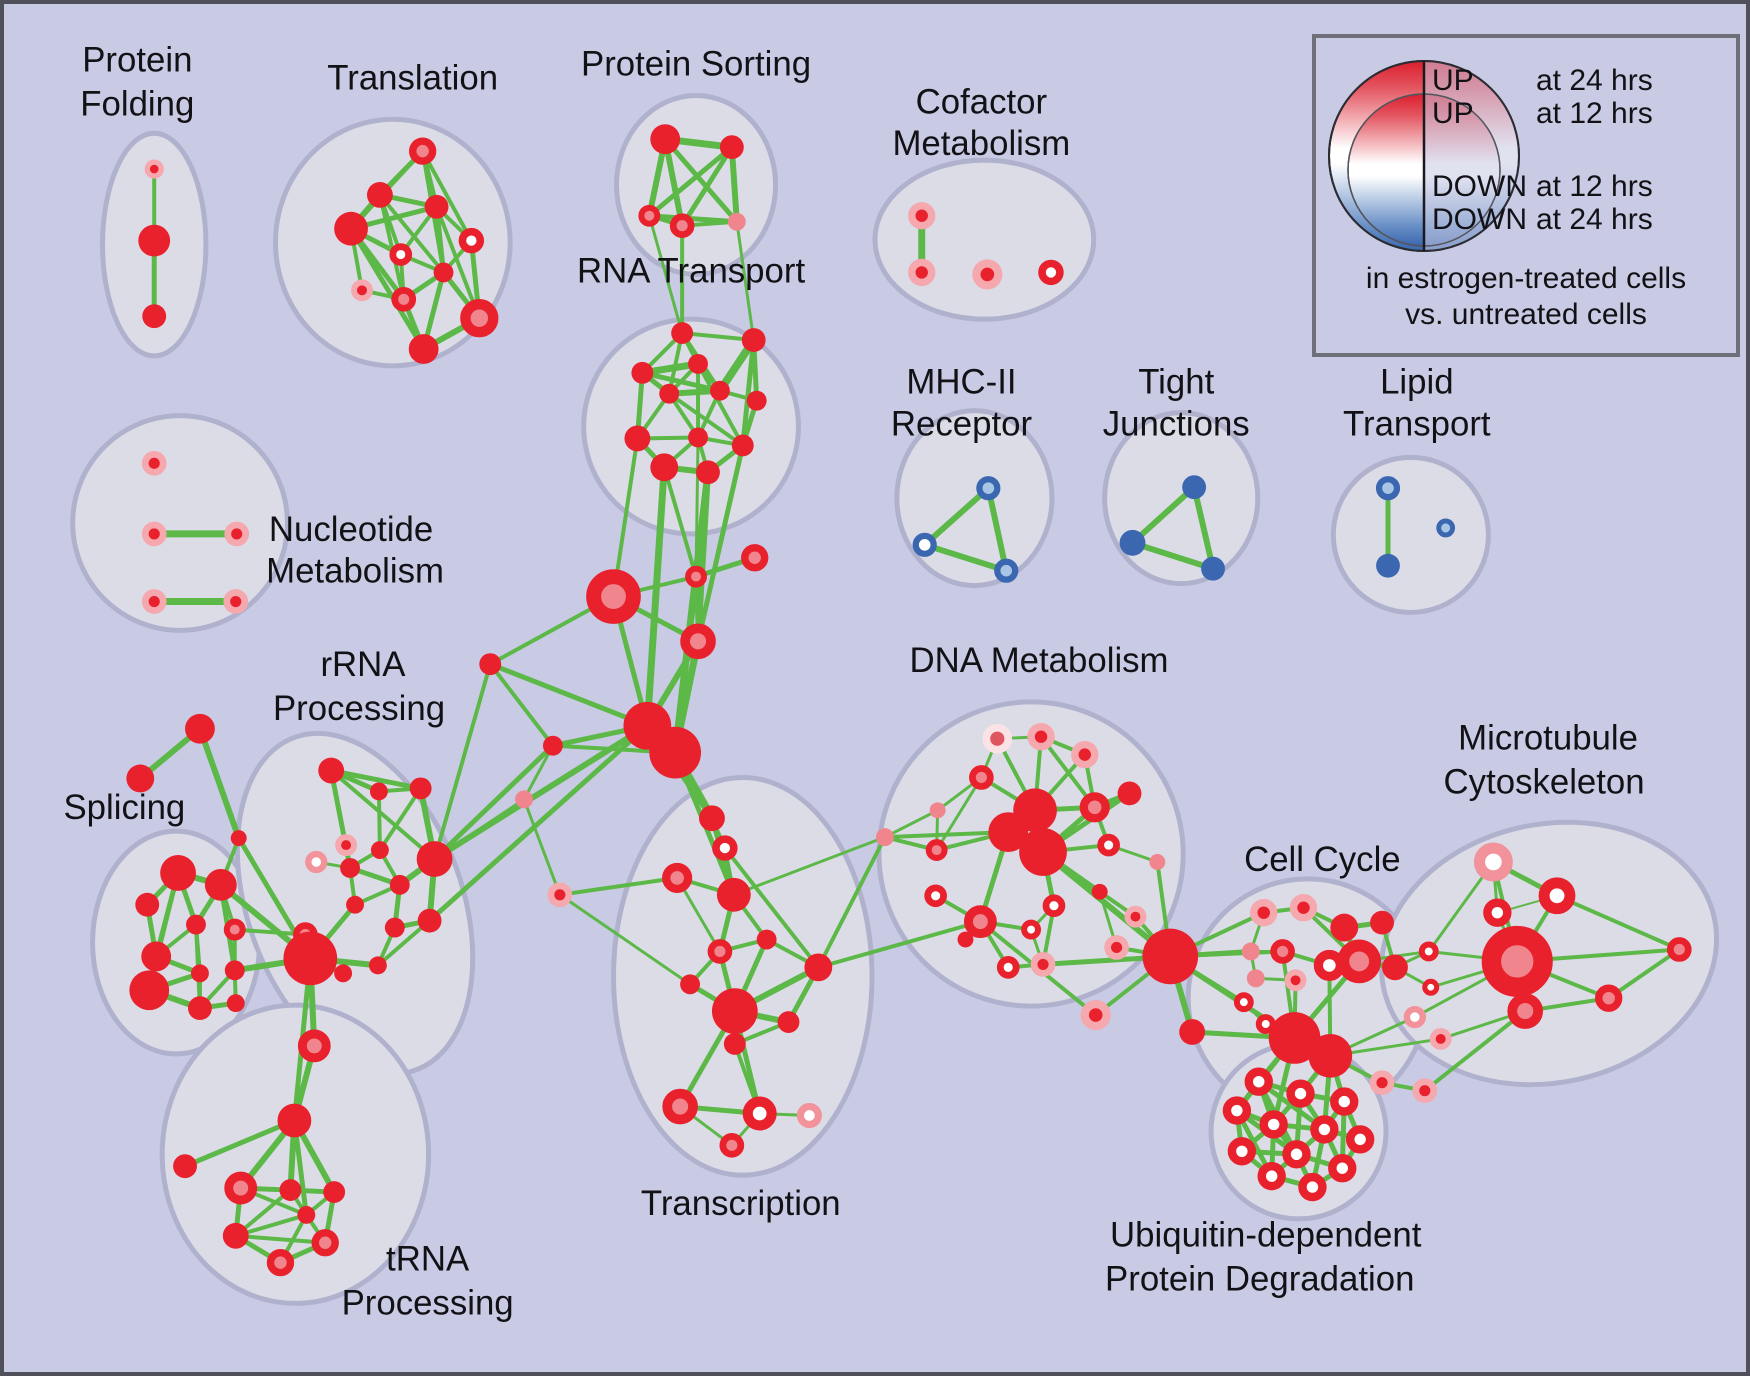 This screenshot has width=1750, height=1376. Describe the element at coordinates (924, 544) in the screenshot. I see `node-mh2` at that location.